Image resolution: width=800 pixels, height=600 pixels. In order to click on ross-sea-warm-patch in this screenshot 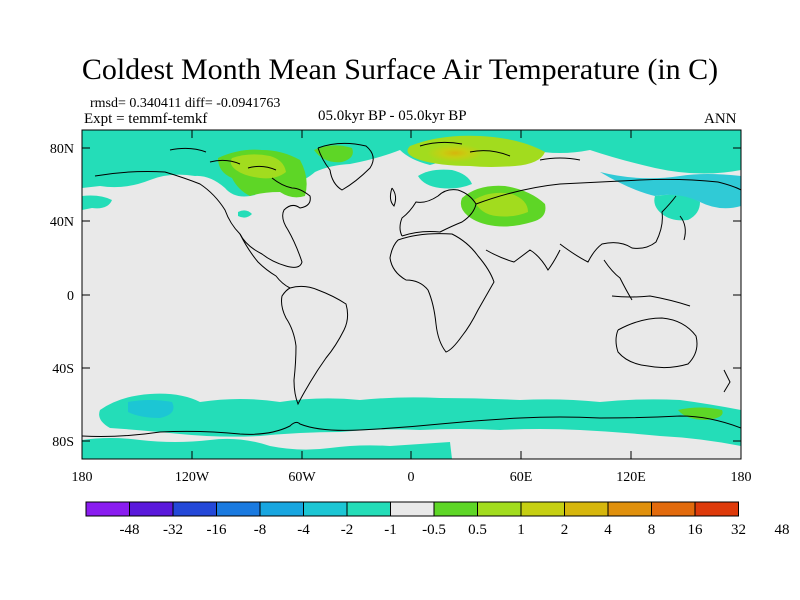, I will do `click(700, 413)`.